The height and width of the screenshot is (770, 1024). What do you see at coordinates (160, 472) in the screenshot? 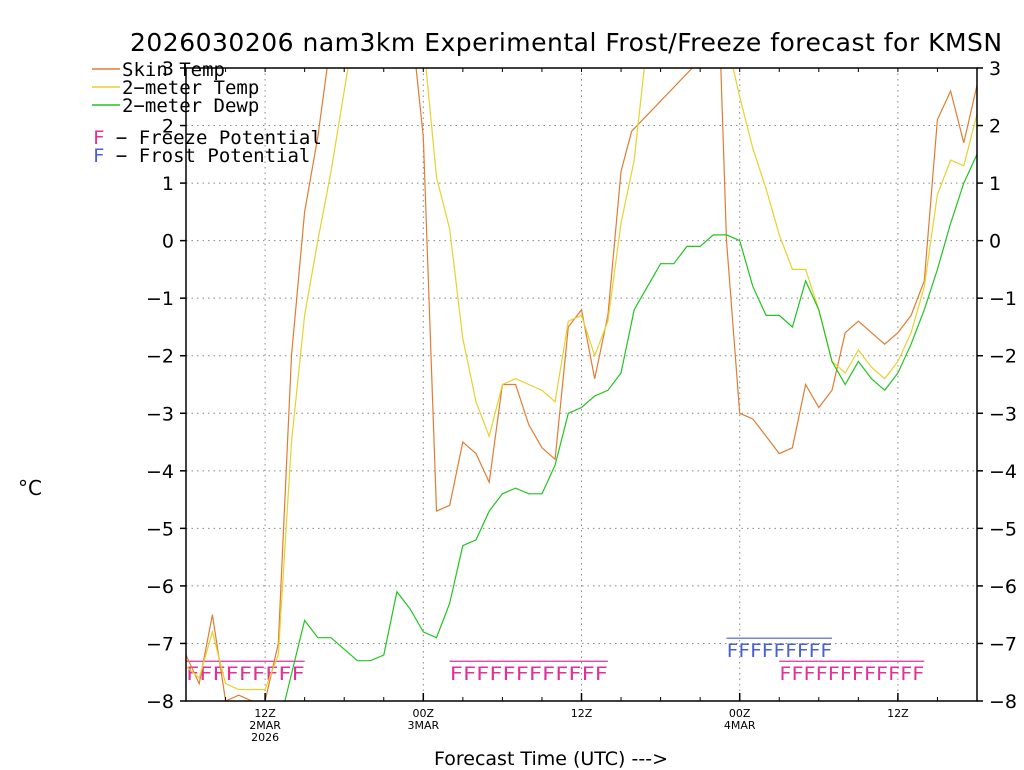
I see `y-tick-label-left: −4` at bounding box center [160, 472].